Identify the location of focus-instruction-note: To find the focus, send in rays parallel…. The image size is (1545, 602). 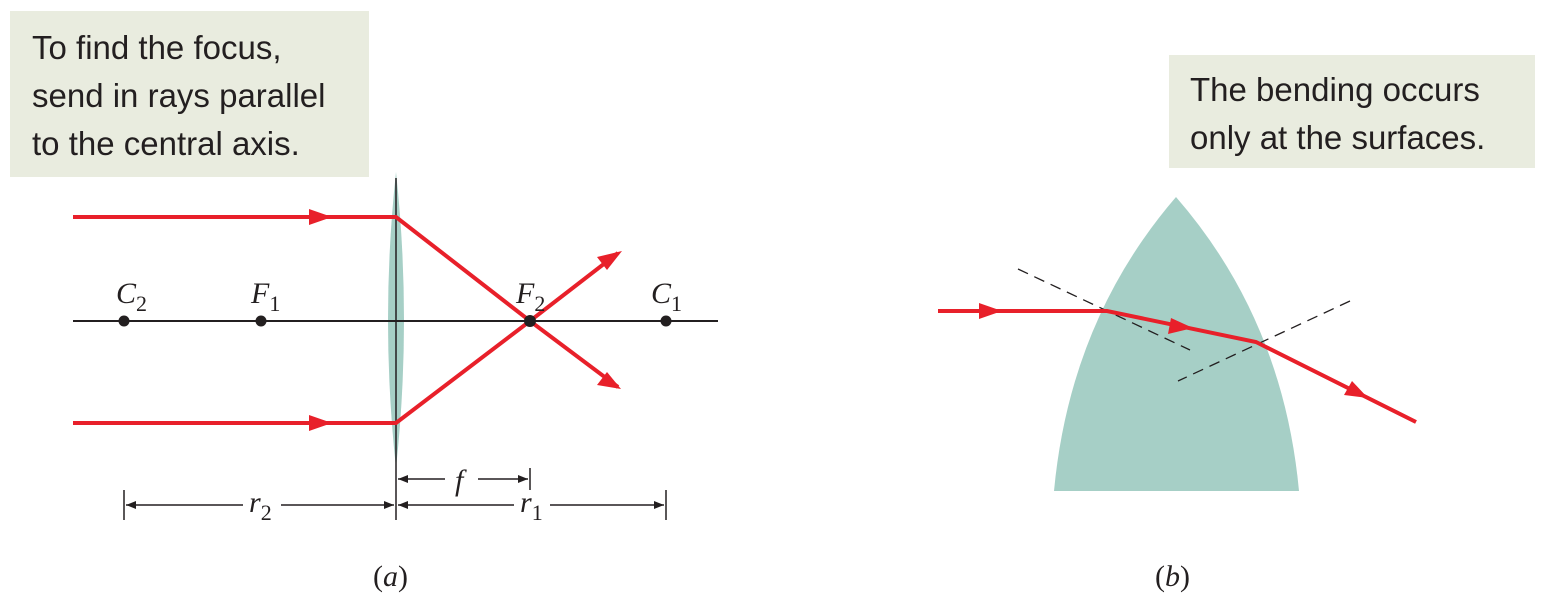
(189, 94).